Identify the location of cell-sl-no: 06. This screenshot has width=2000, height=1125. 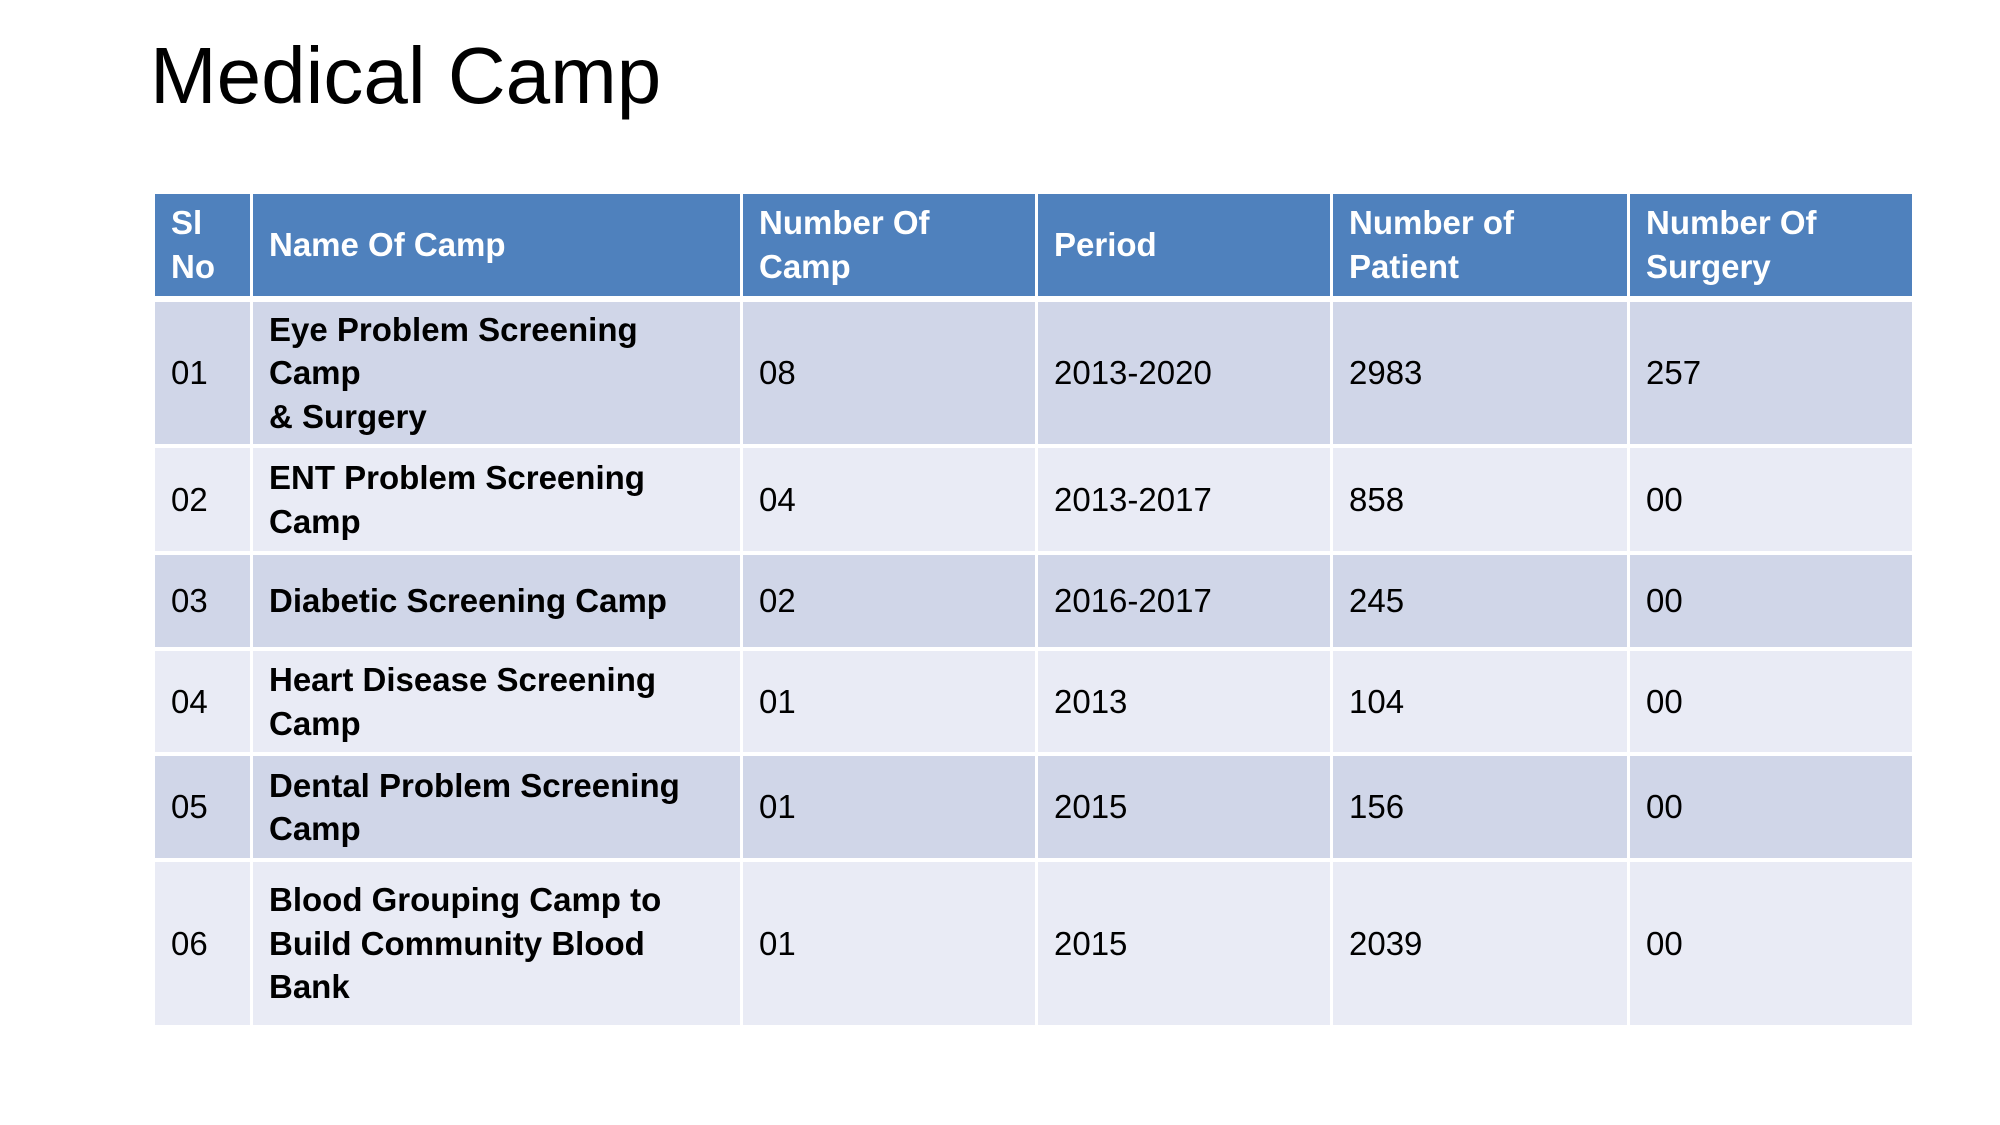
(202, 944).